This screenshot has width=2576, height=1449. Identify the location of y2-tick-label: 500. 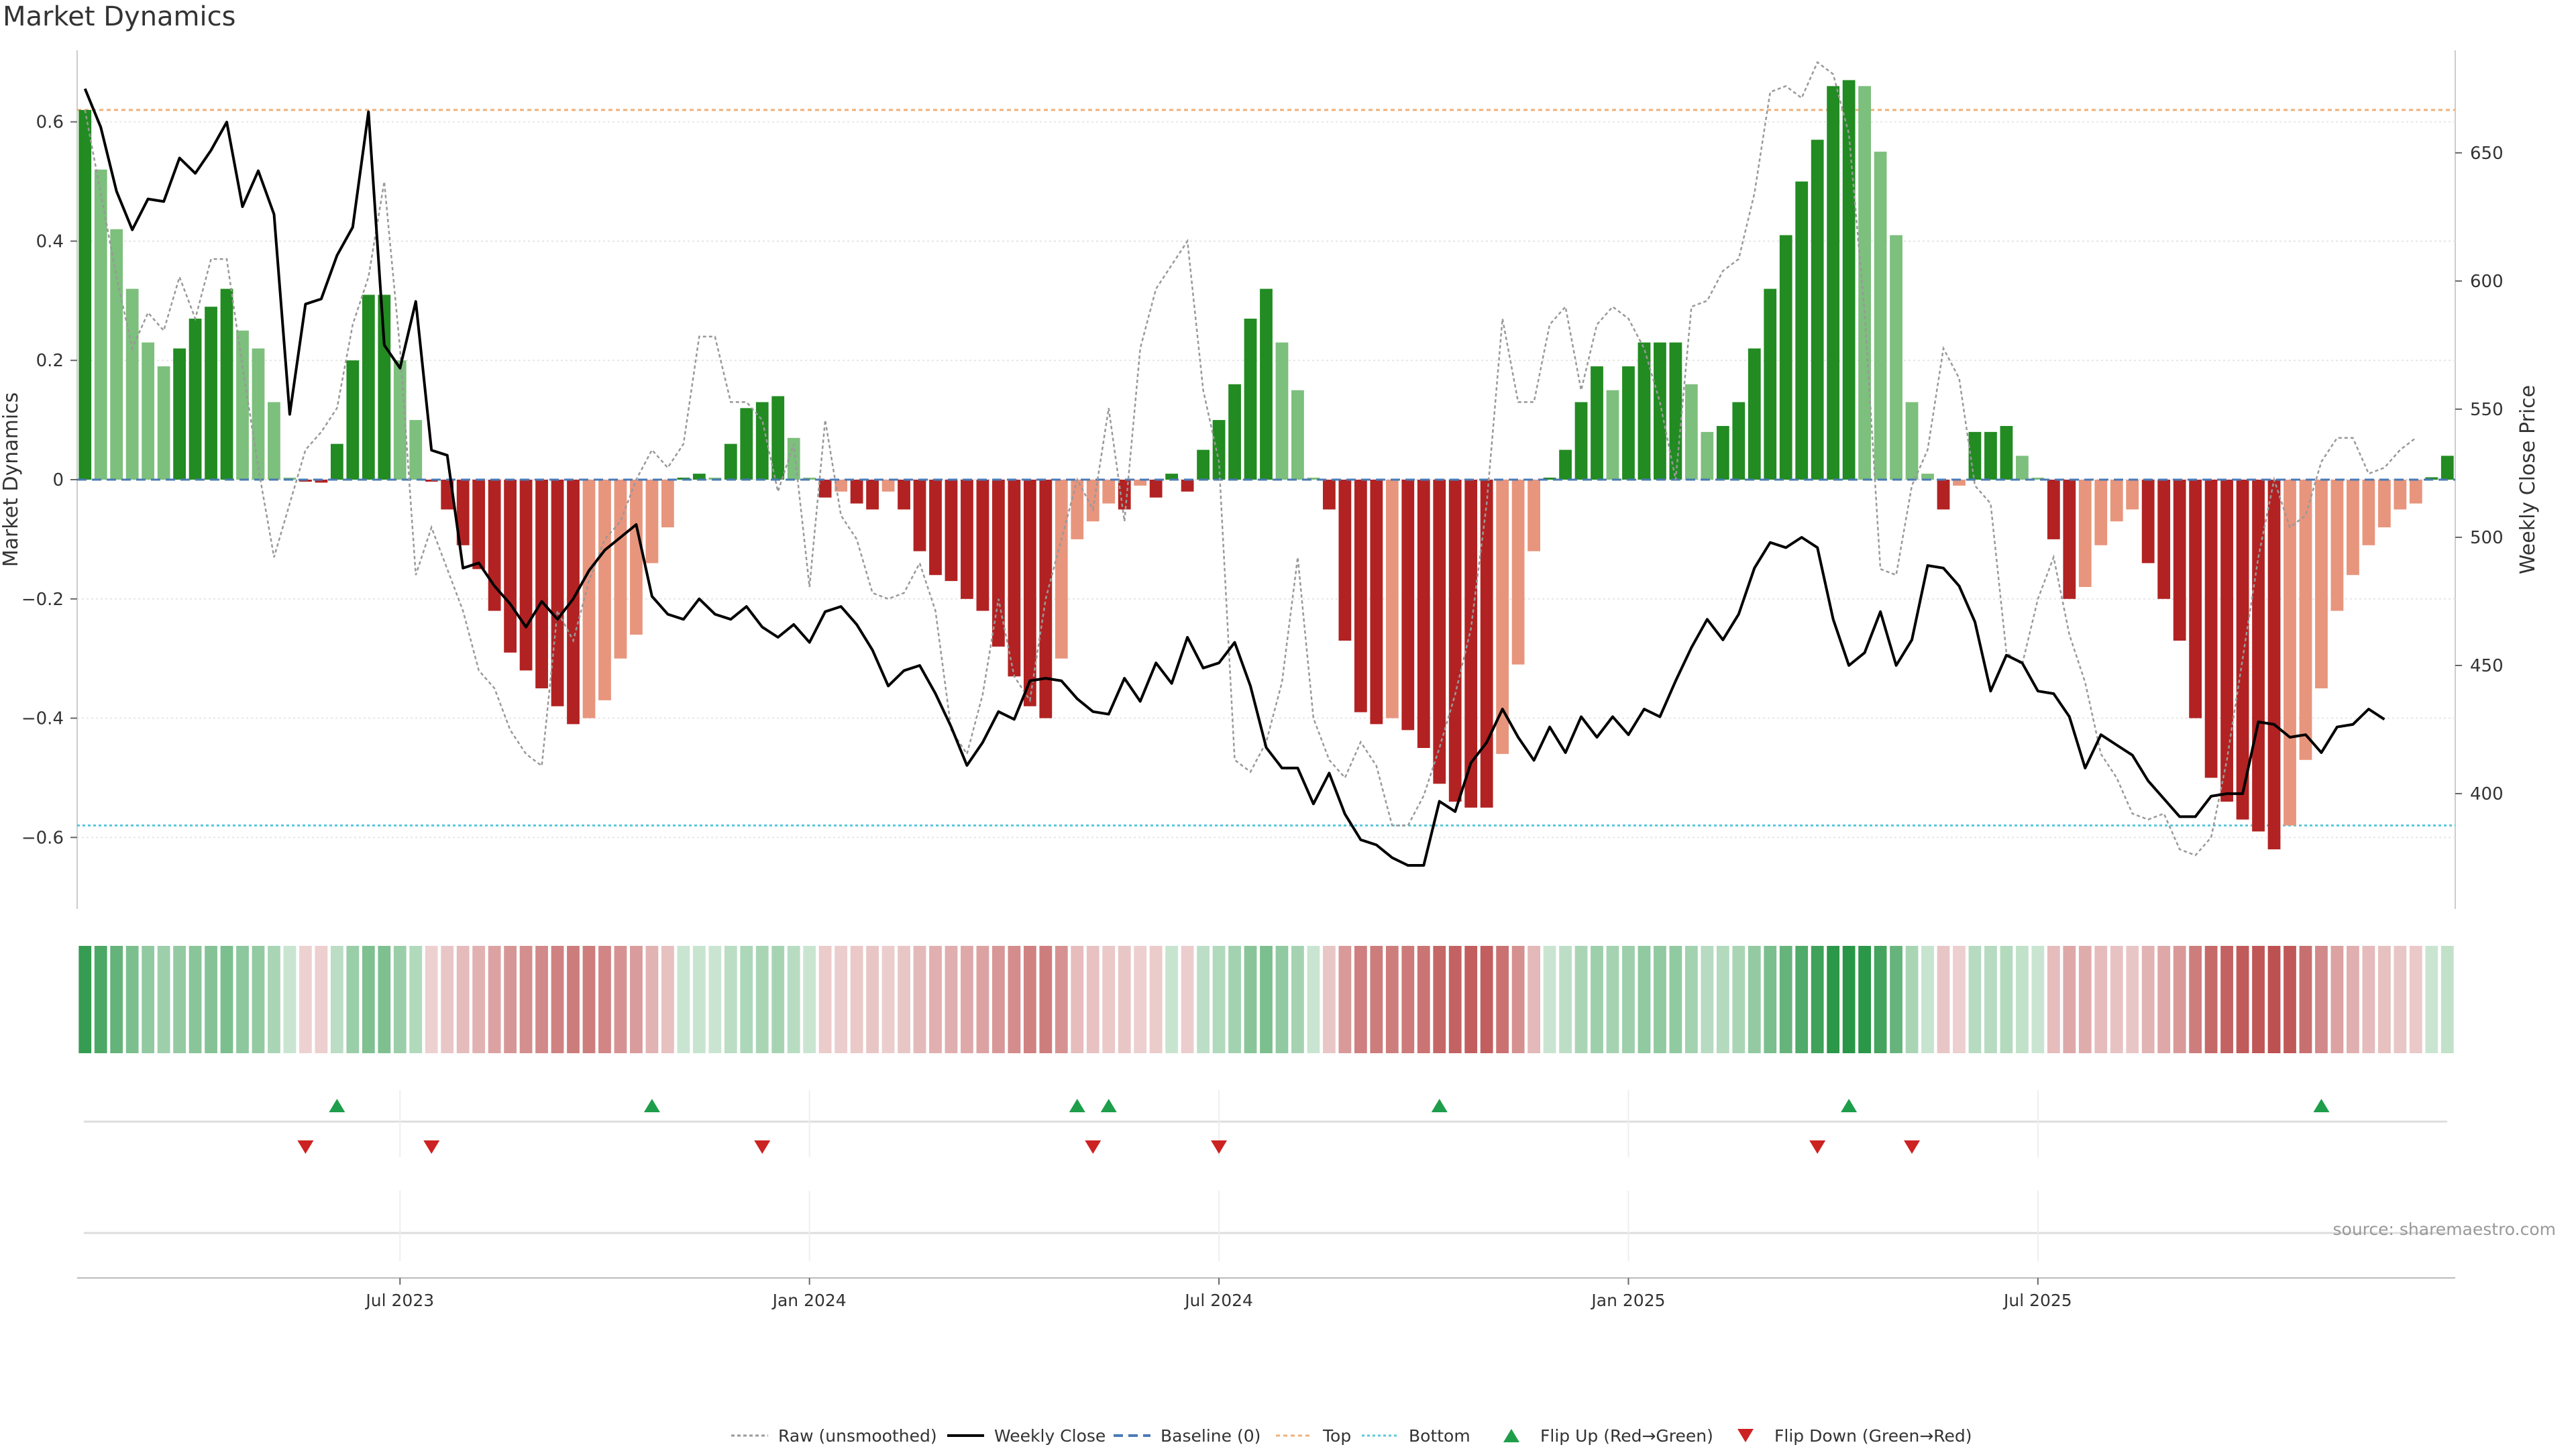
(2487, 538).